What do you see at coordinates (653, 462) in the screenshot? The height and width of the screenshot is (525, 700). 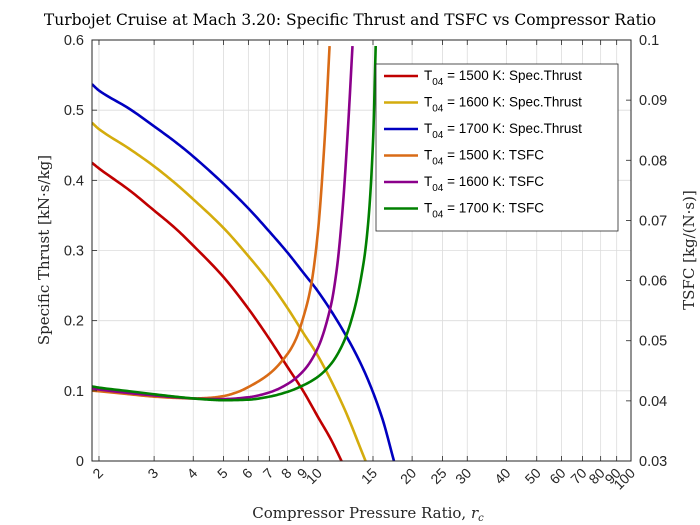 I see `right-y-tick-label: 0.03` at bounding box center [653, 462].